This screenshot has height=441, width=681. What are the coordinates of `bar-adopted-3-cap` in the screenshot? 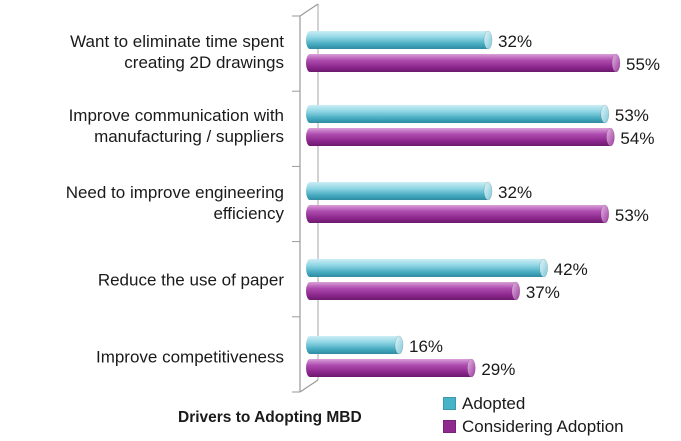 It's located at (488, 191).